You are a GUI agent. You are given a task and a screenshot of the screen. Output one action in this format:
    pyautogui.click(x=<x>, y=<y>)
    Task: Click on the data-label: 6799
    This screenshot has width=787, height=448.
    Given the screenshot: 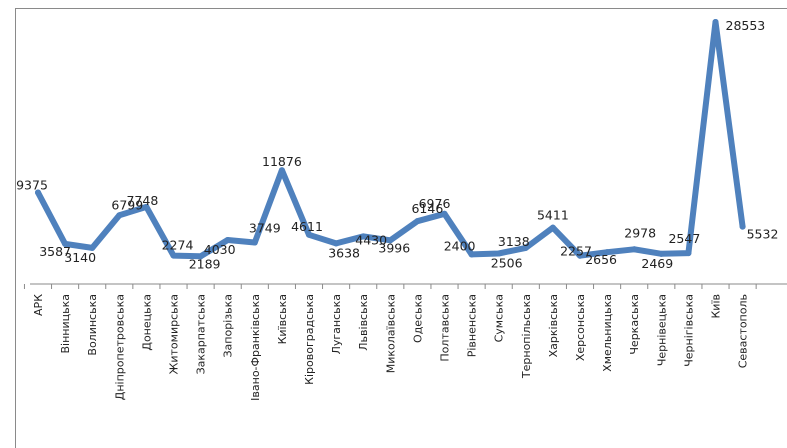 What is the action you would take?
    pyautogui.click(x=127, y=204)
    